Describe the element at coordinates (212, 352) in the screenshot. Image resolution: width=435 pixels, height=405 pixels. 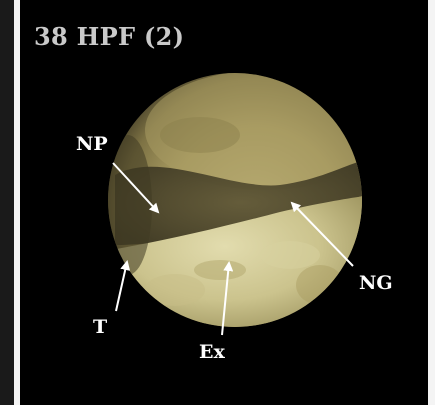
I see `label-ex: Ex` at that location.